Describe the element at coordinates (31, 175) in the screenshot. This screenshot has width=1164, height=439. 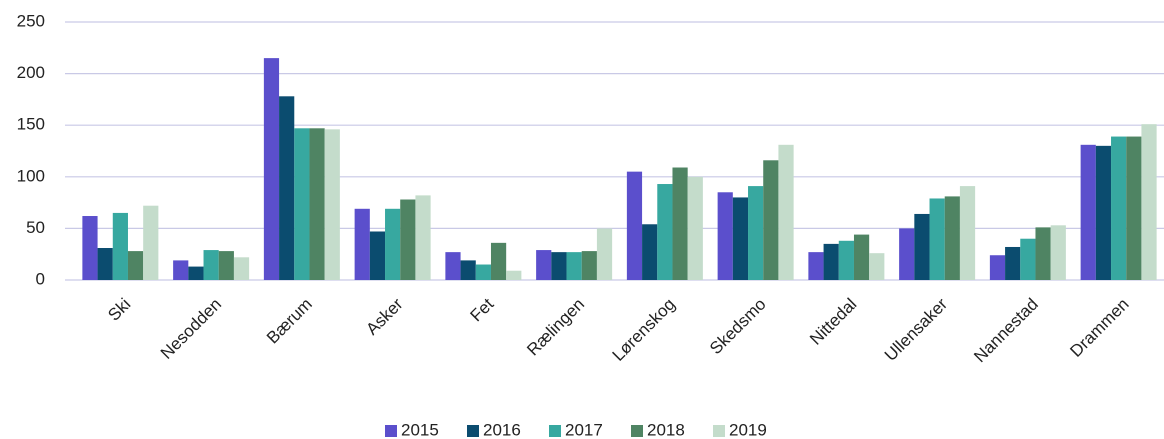
I see `y-tick-label: 100` at that location.